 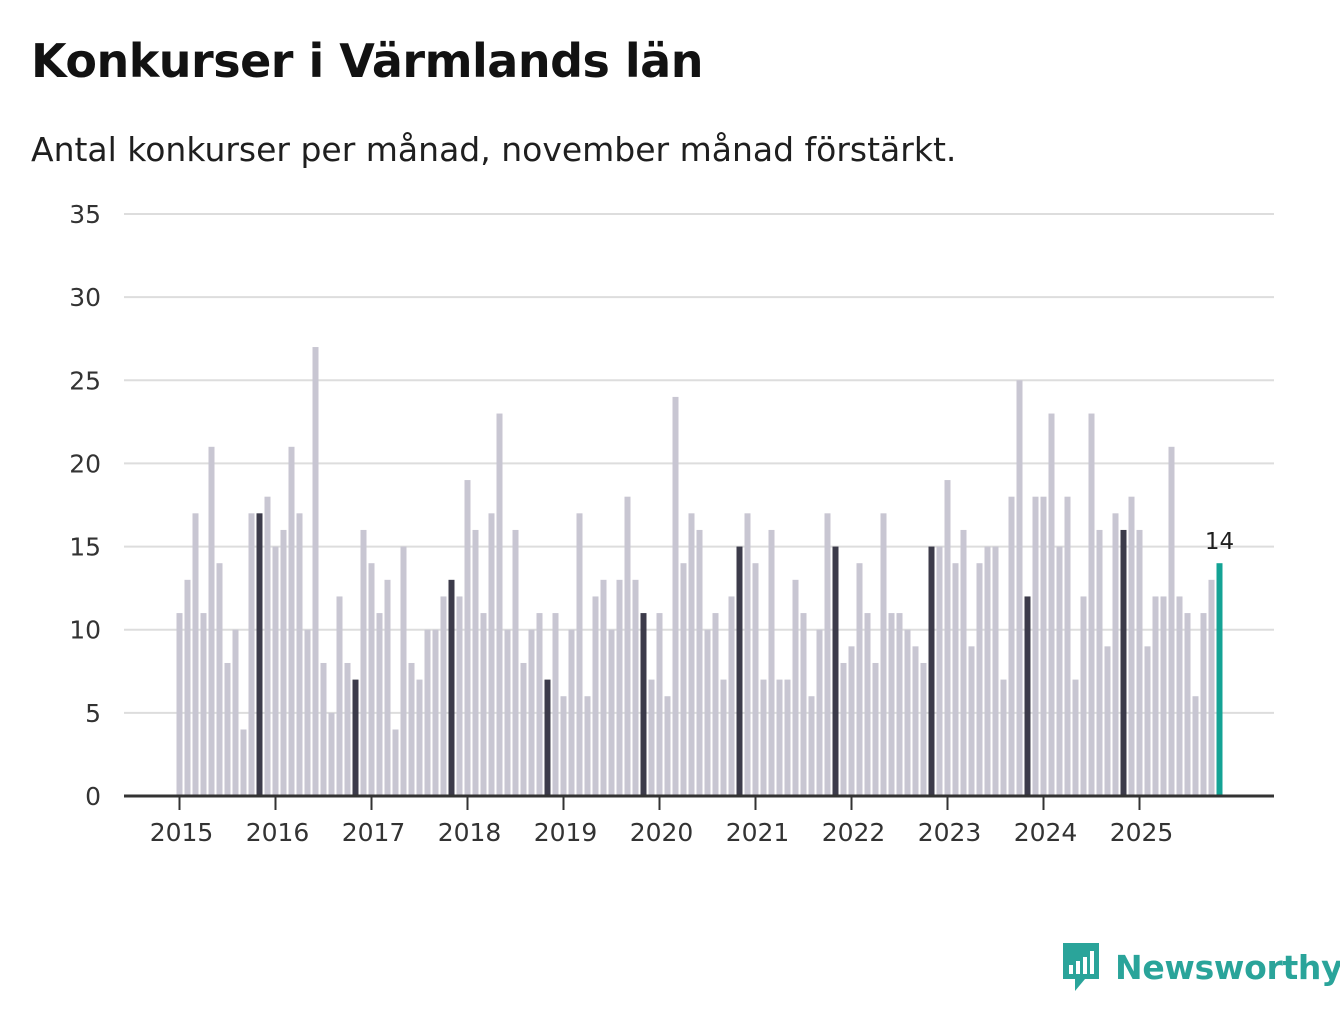 I want to click on y-axis-labels: 0 5 10 15 20 25 30 35, so click(x=85, y=505).